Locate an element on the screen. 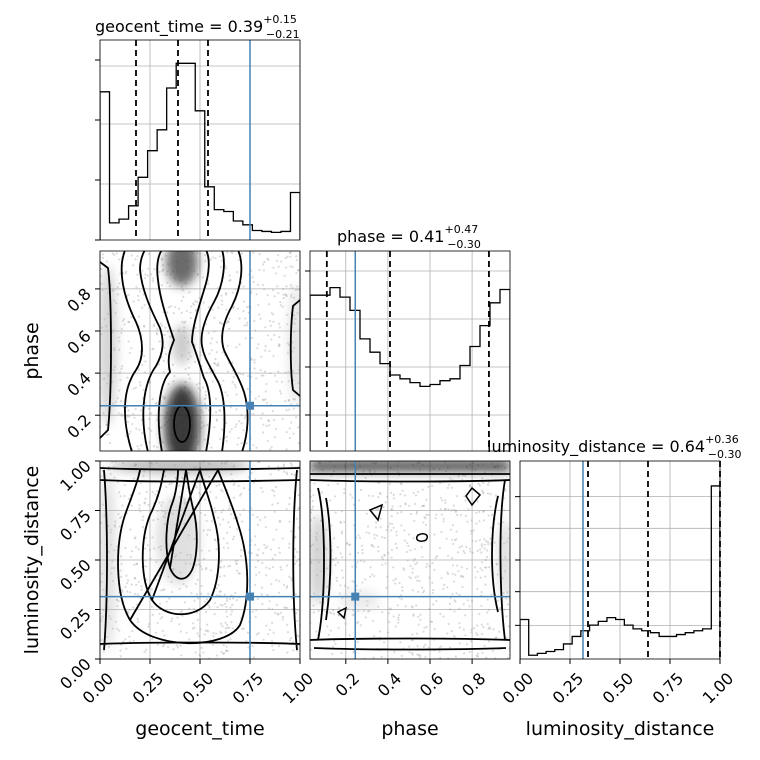 Image resolution: width=760 pixels, height=760 pixels. xticks-luminosity-distance: 0.00 0.25 0.50 0.75 1.00 is located at coordinates (618, 683).